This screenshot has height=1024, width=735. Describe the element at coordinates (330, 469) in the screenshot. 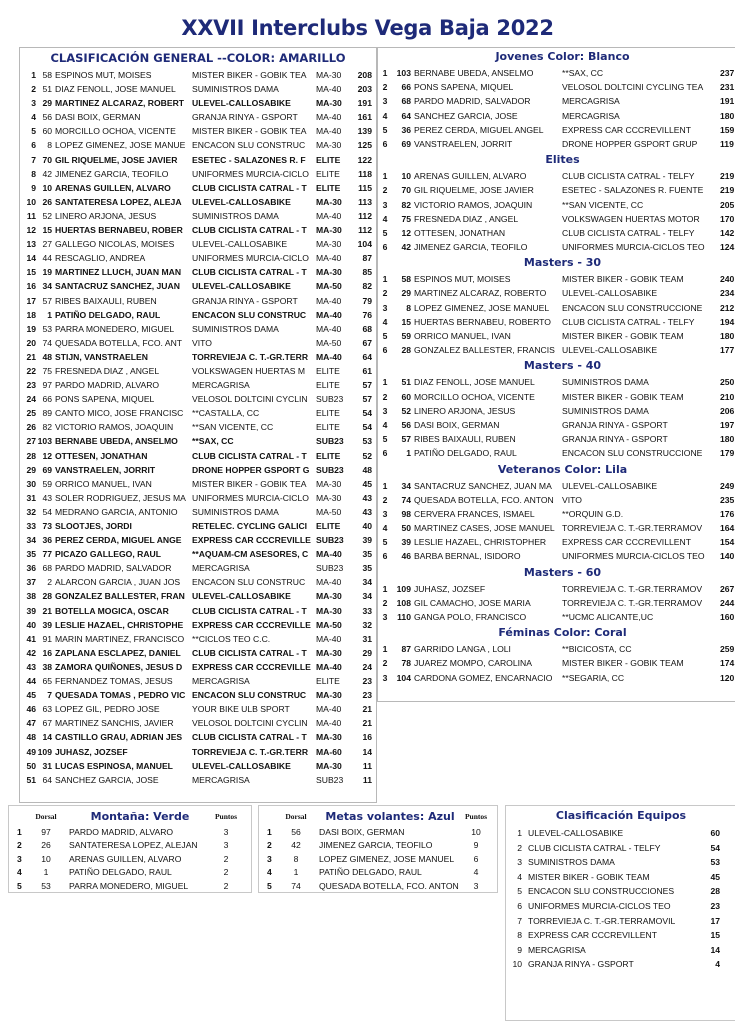

I see `category-cell: SUB23` at that location.